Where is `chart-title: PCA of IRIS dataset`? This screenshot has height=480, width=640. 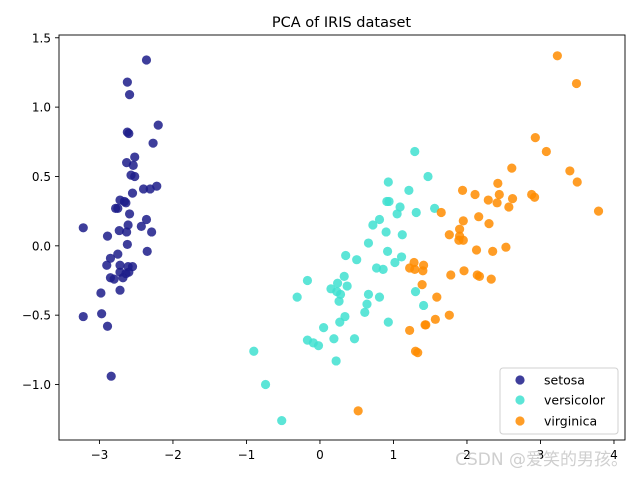 chart-title: PCA of IRIS dataset is located at coordinates (342, 23).